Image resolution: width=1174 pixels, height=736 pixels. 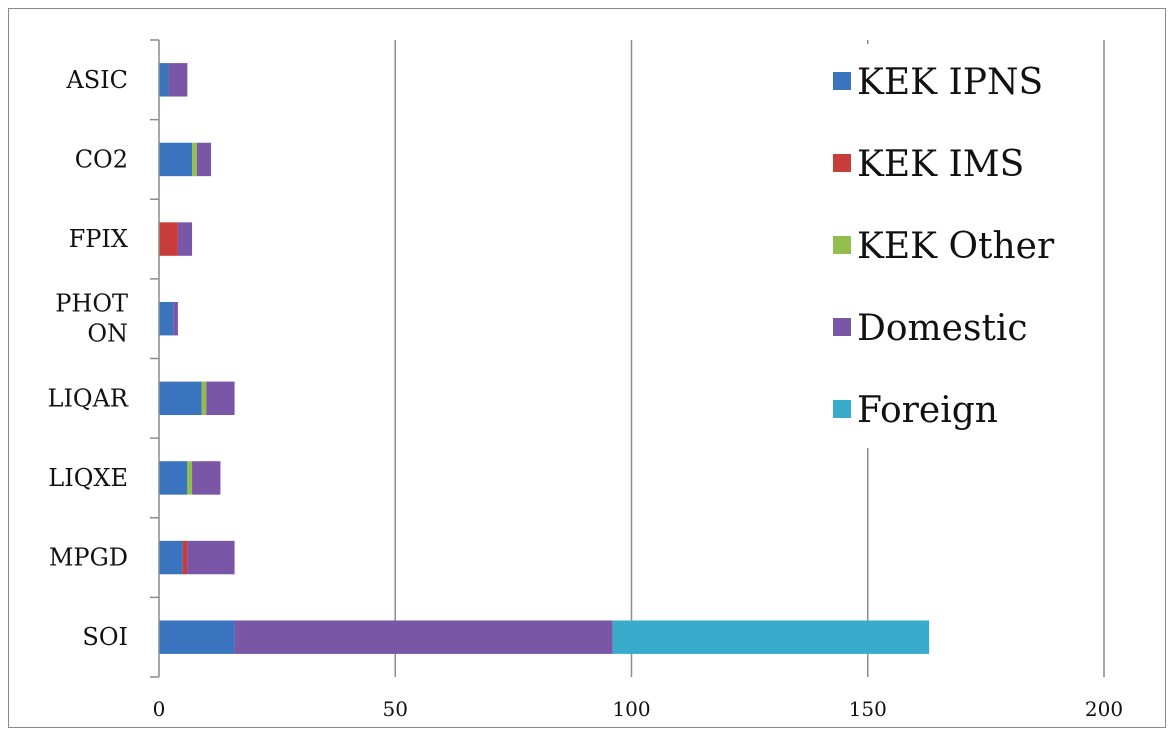 I want to click on legend-swatch-domestic, so click(x=842, y=327).